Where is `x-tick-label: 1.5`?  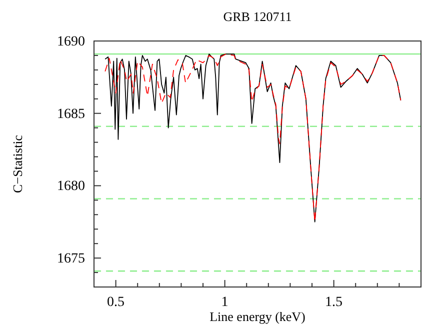 x-tick-label: 1.5 is located at coordinates (334, 302).